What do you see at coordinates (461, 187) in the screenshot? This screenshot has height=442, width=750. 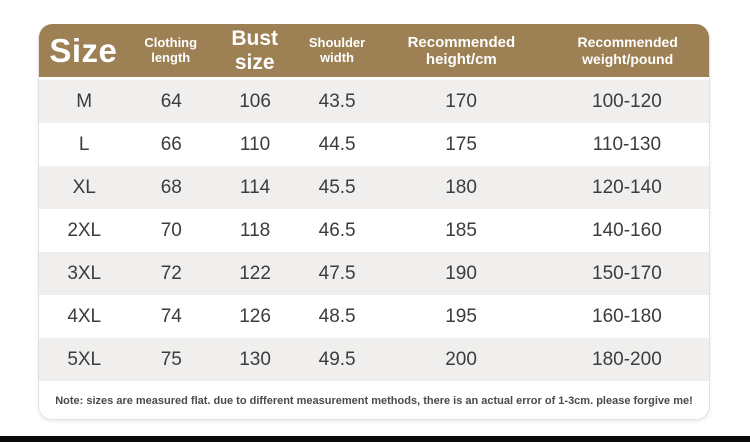 I see `cell-height: 180` at bounding box center [461, 187].